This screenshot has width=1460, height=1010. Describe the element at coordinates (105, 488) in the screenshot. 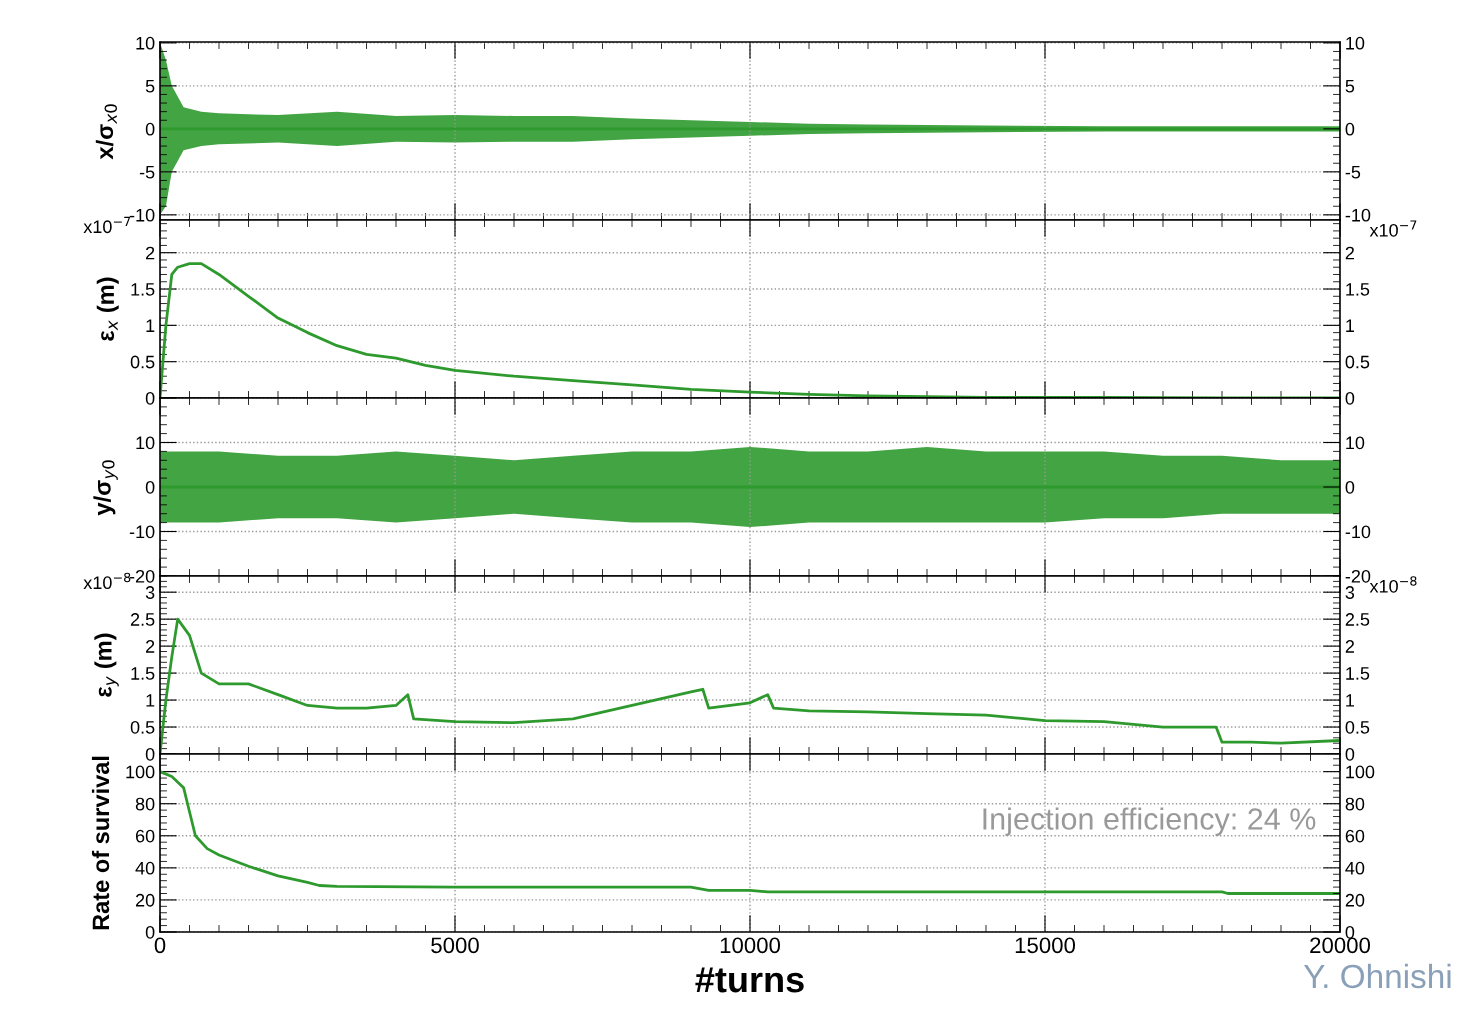

I see `y-axis-title: y/σ$_{y0}$` at that location.